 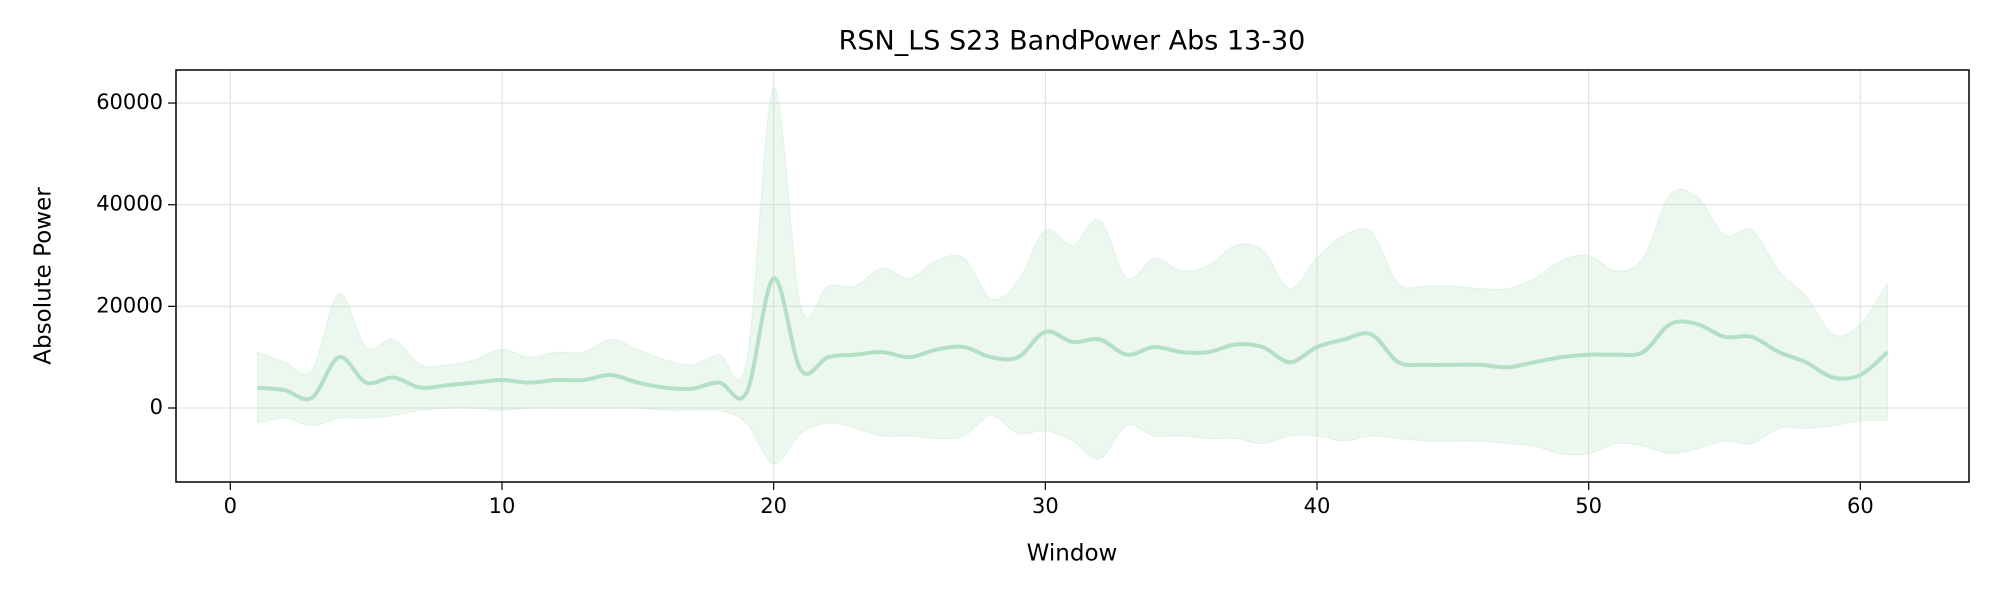 What do you see at coordinates (156, 407) in the screenshot?
I see `y-tick-label: 0` at bounding box center [156, 407].